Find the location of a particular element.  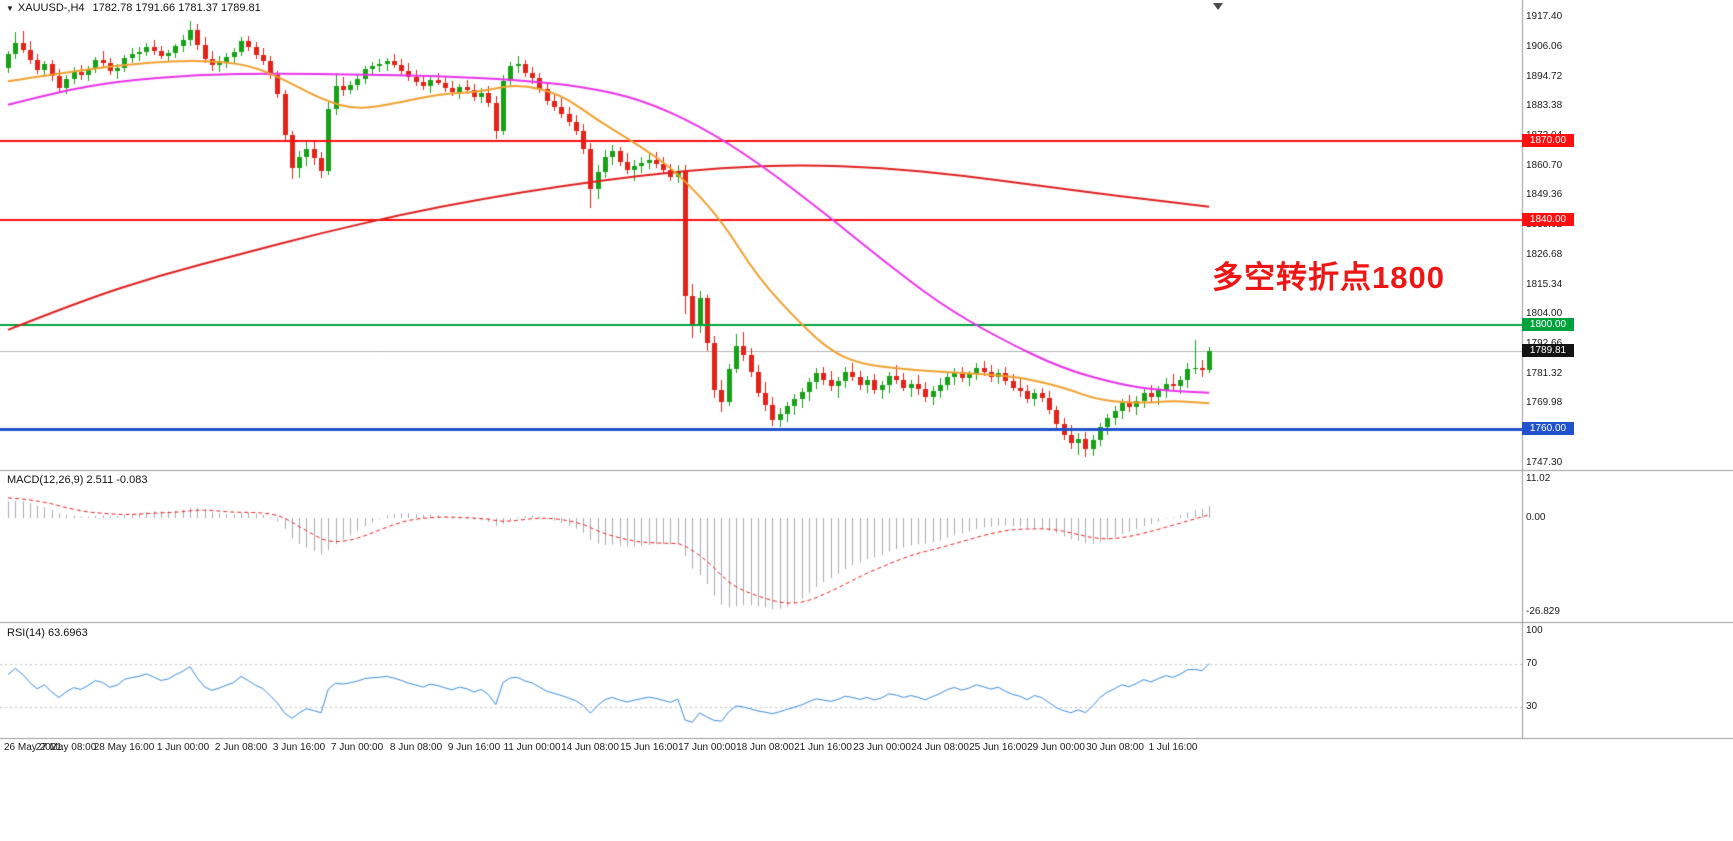

macd-axis-label: 0.00 is located at coordinates (1536, 517).